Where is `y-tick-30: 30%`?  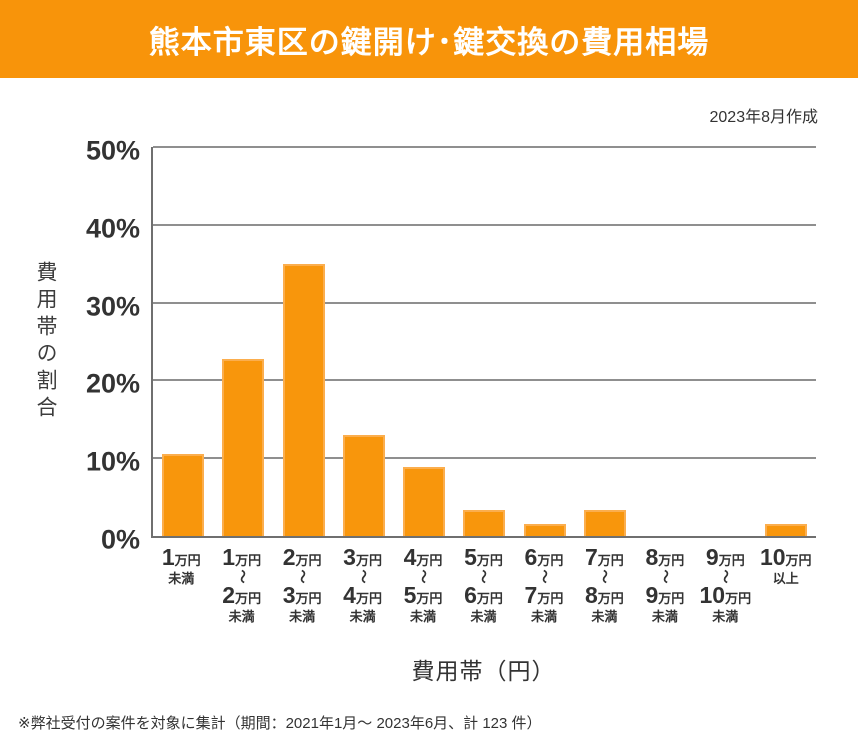
y-tick-30: 30% is located at coordinates (112, 306).